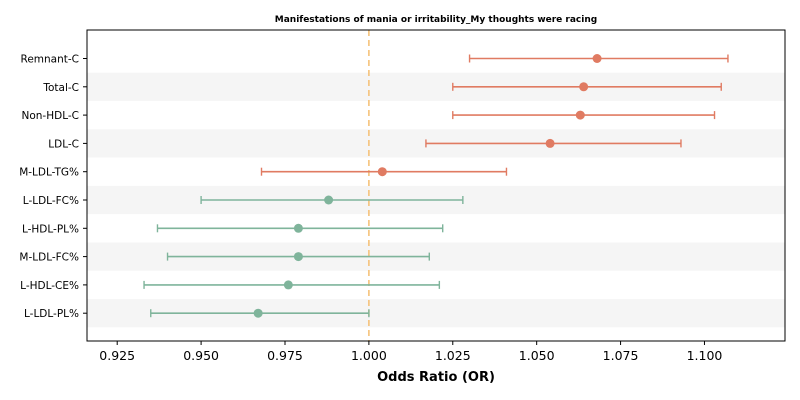 This screenshot has width=800, height=400. I want to click on x-tick-label: 1.100, so click(705, 355).